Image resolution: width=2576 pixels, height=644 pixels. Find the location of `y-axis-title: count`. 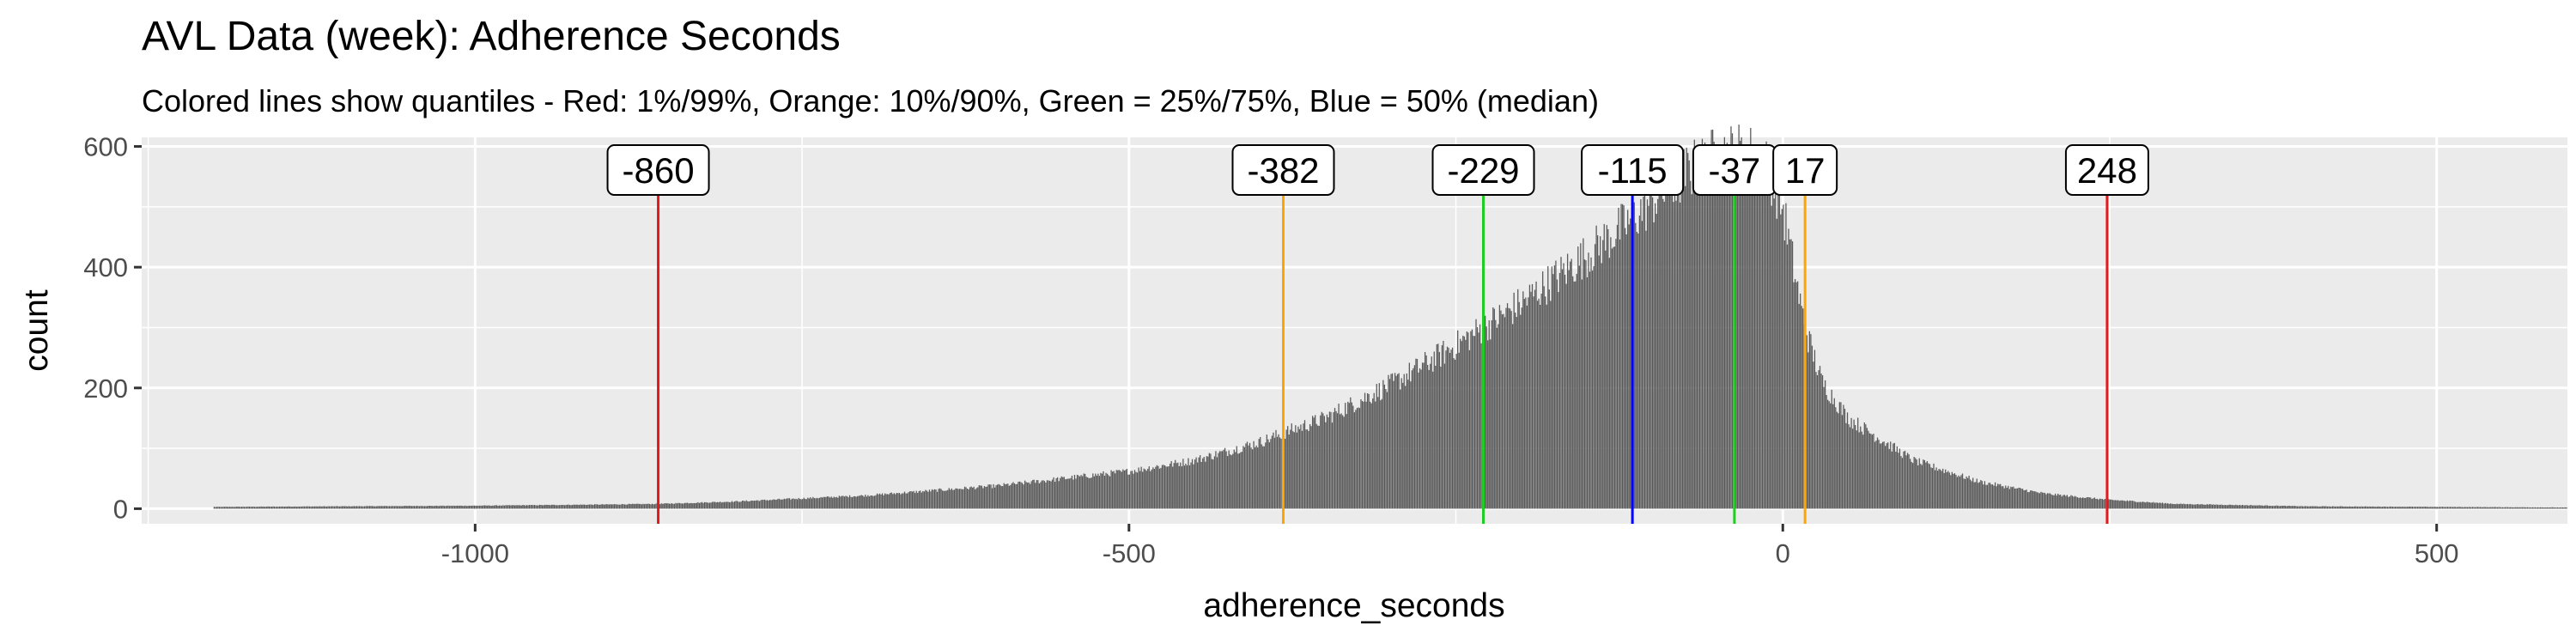

y-axis-title: count is located at coordinates (36, 330).